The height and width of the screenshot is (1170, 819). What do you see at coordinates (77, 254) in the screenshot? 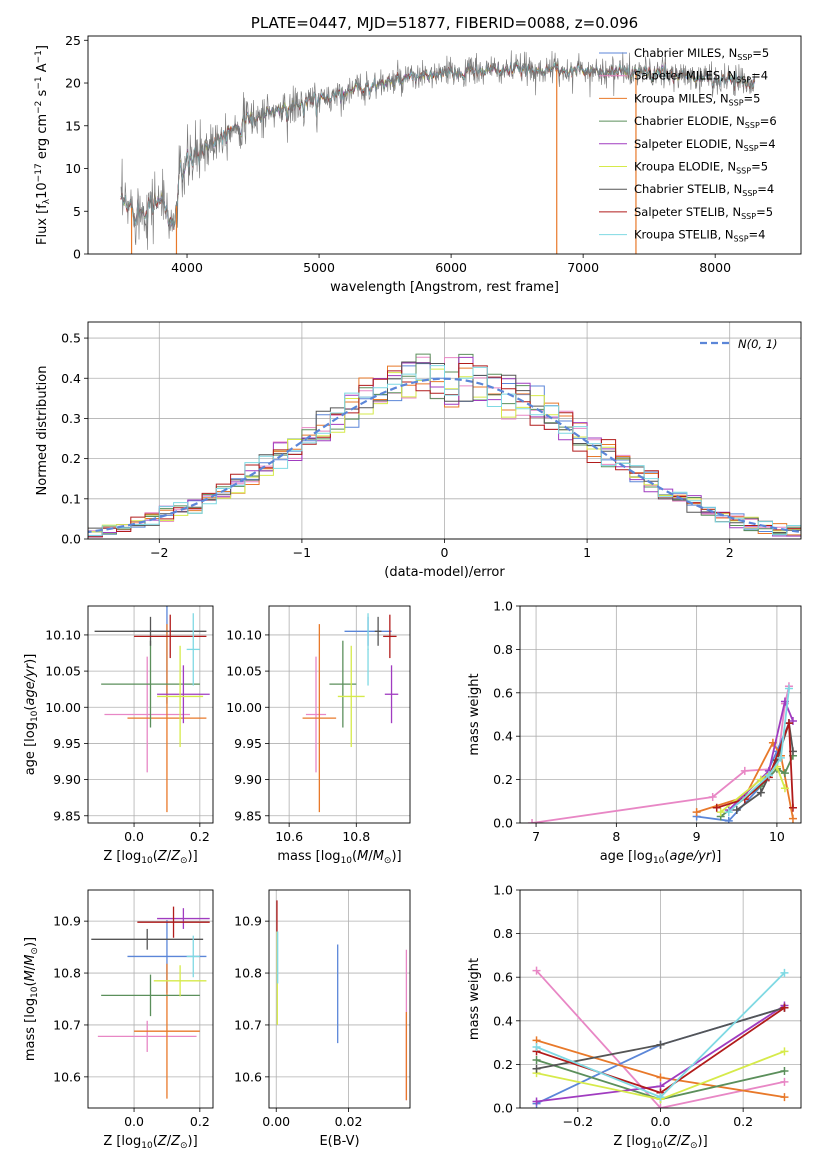
I see `y-tick-label: 0` at bounding box center [77, 254].